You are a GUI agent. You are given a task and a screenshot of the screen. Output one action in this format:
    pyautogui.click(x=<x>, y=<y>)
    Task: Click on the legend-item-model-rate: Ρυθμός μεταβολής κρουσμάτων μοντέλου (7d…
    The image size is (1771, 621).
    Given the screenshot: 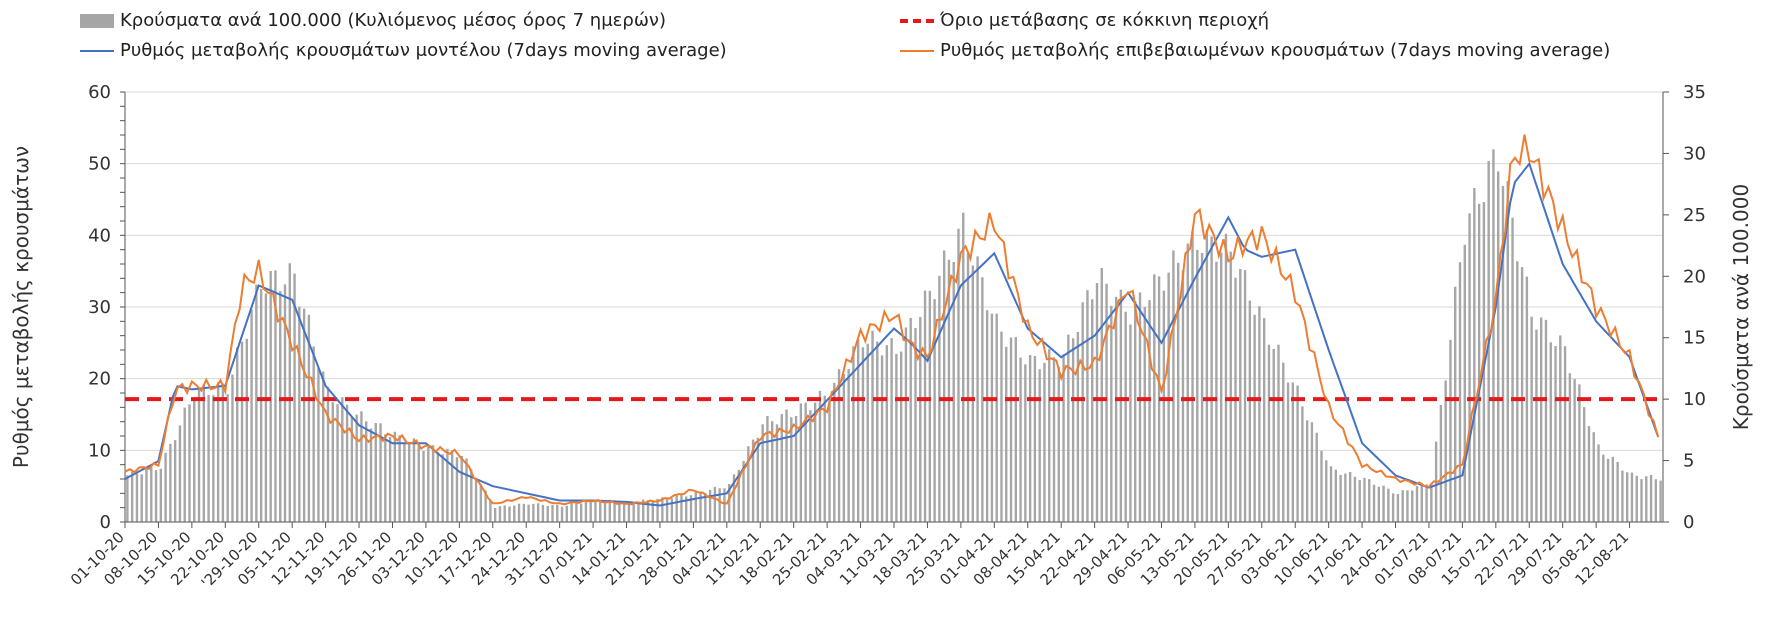 What is the action you would take?
    pyautogui.click(x=403, y=50)
    